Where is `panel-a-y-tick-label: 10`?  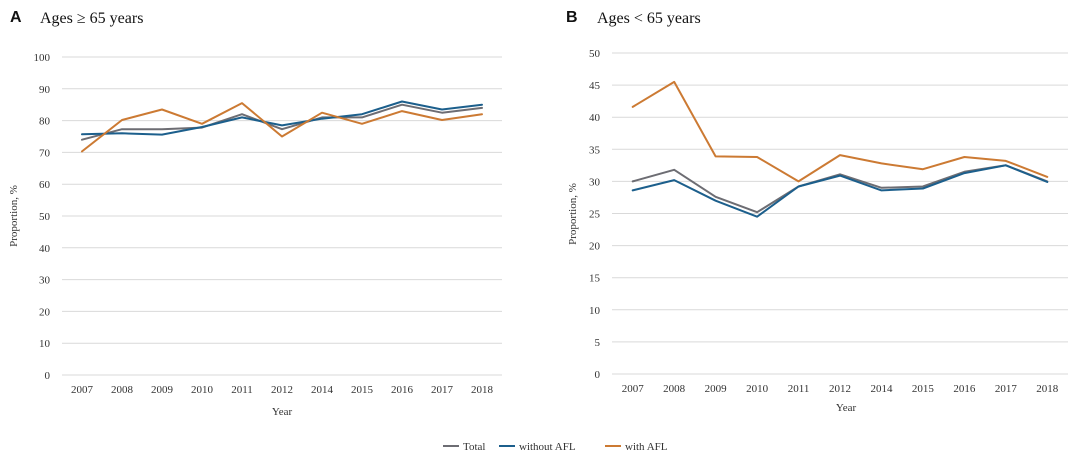 panel-a-y-tick-label: 10 is located at coordinates (45, 344).